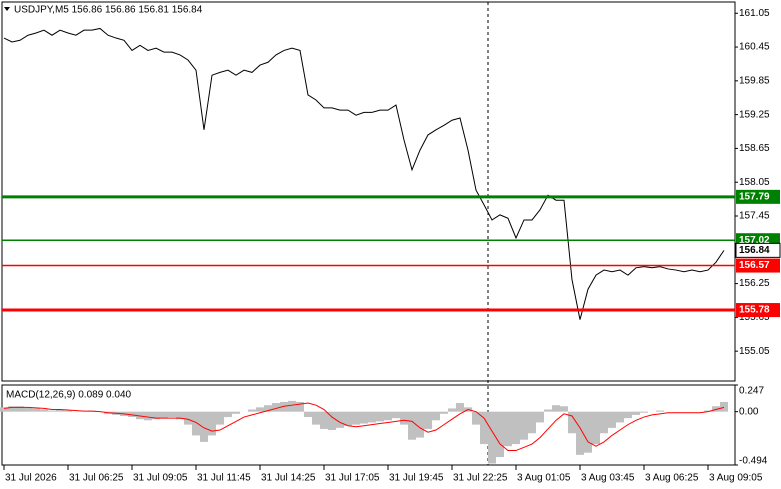 The width and height of the screenshot is (781, 489). Describe the element at coordinates (224, 478) in the screenshot. I see `x-tick-label: 31 Jul 11:45` at that location.